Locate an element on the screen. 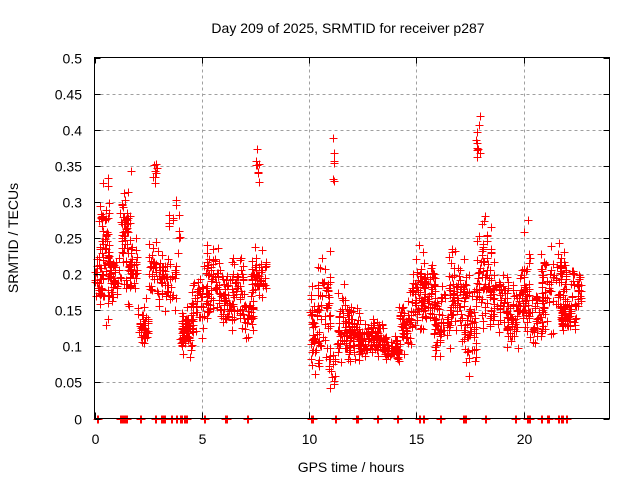 Image resolution: width=640 pixels, height=480 pixels. x-axis-label: GPS time / hours is located at coordinates (351, 467).